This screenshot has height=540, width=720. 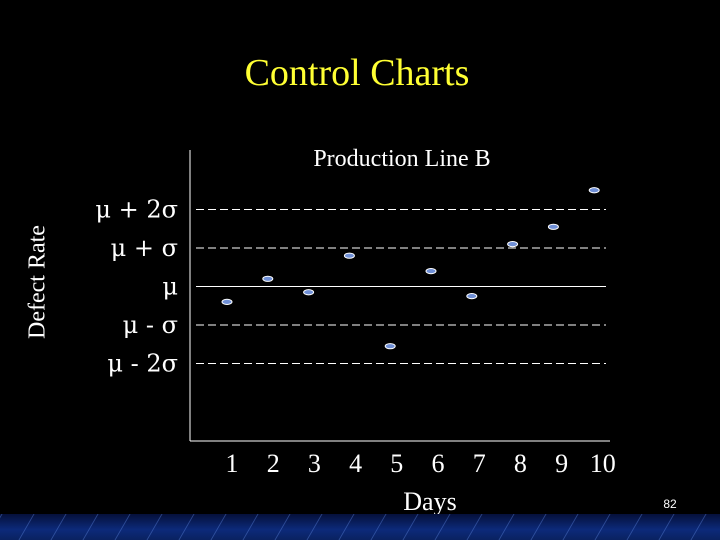 What do you see at coordinates (670, 504) in the screenshot?
I see `slide-number: 82` at bounding box center [670, 504].